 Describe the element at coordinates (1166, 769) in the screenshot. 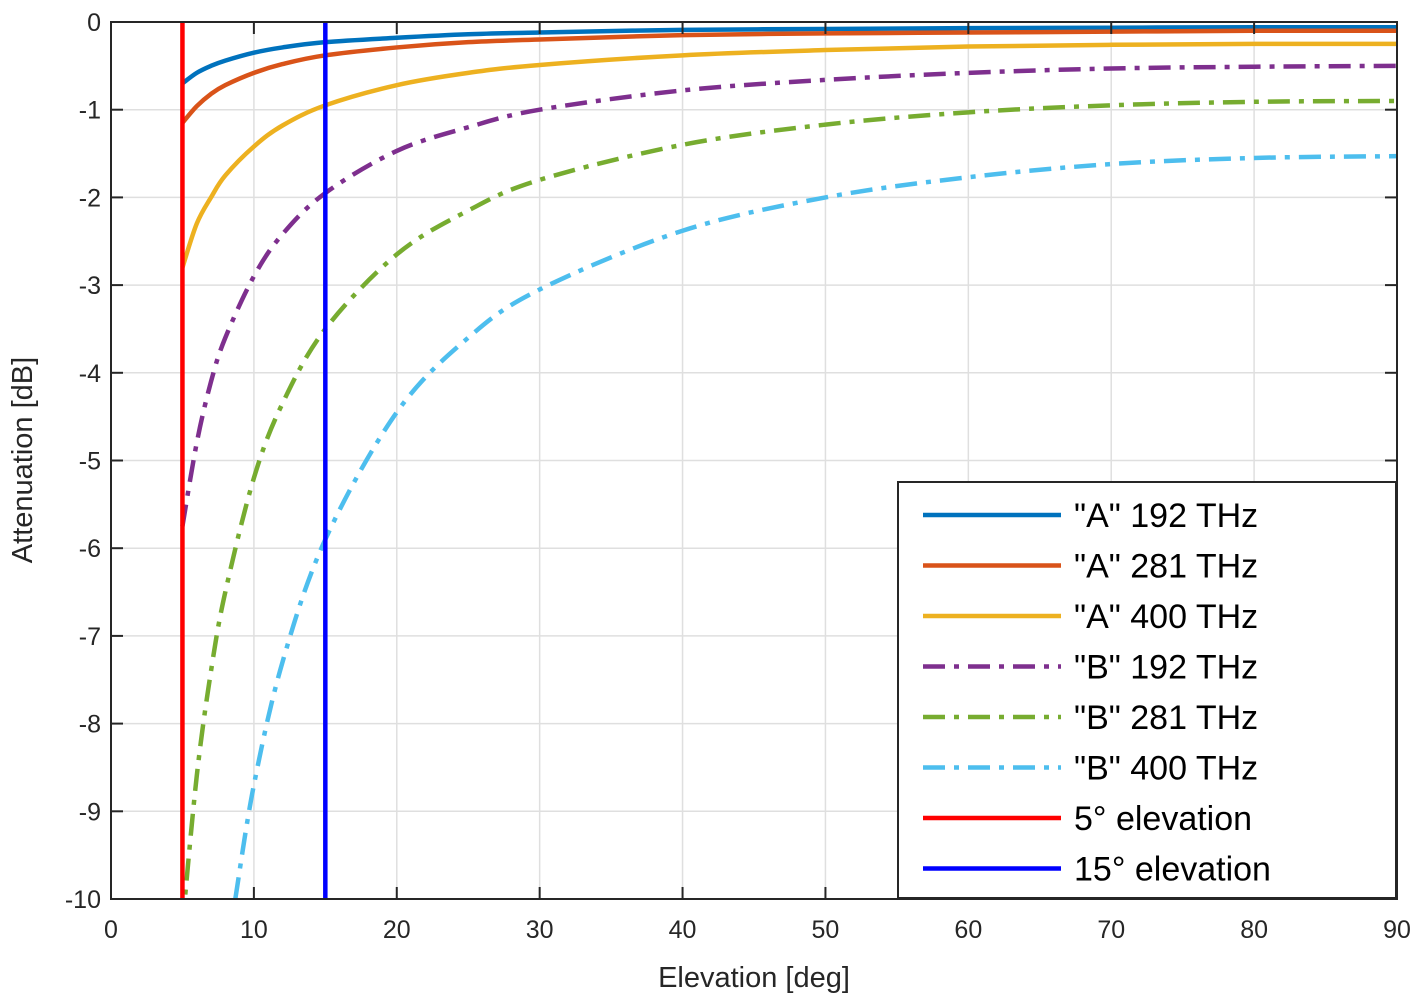

I see `legend-label: "B" 400 THz` at that location.